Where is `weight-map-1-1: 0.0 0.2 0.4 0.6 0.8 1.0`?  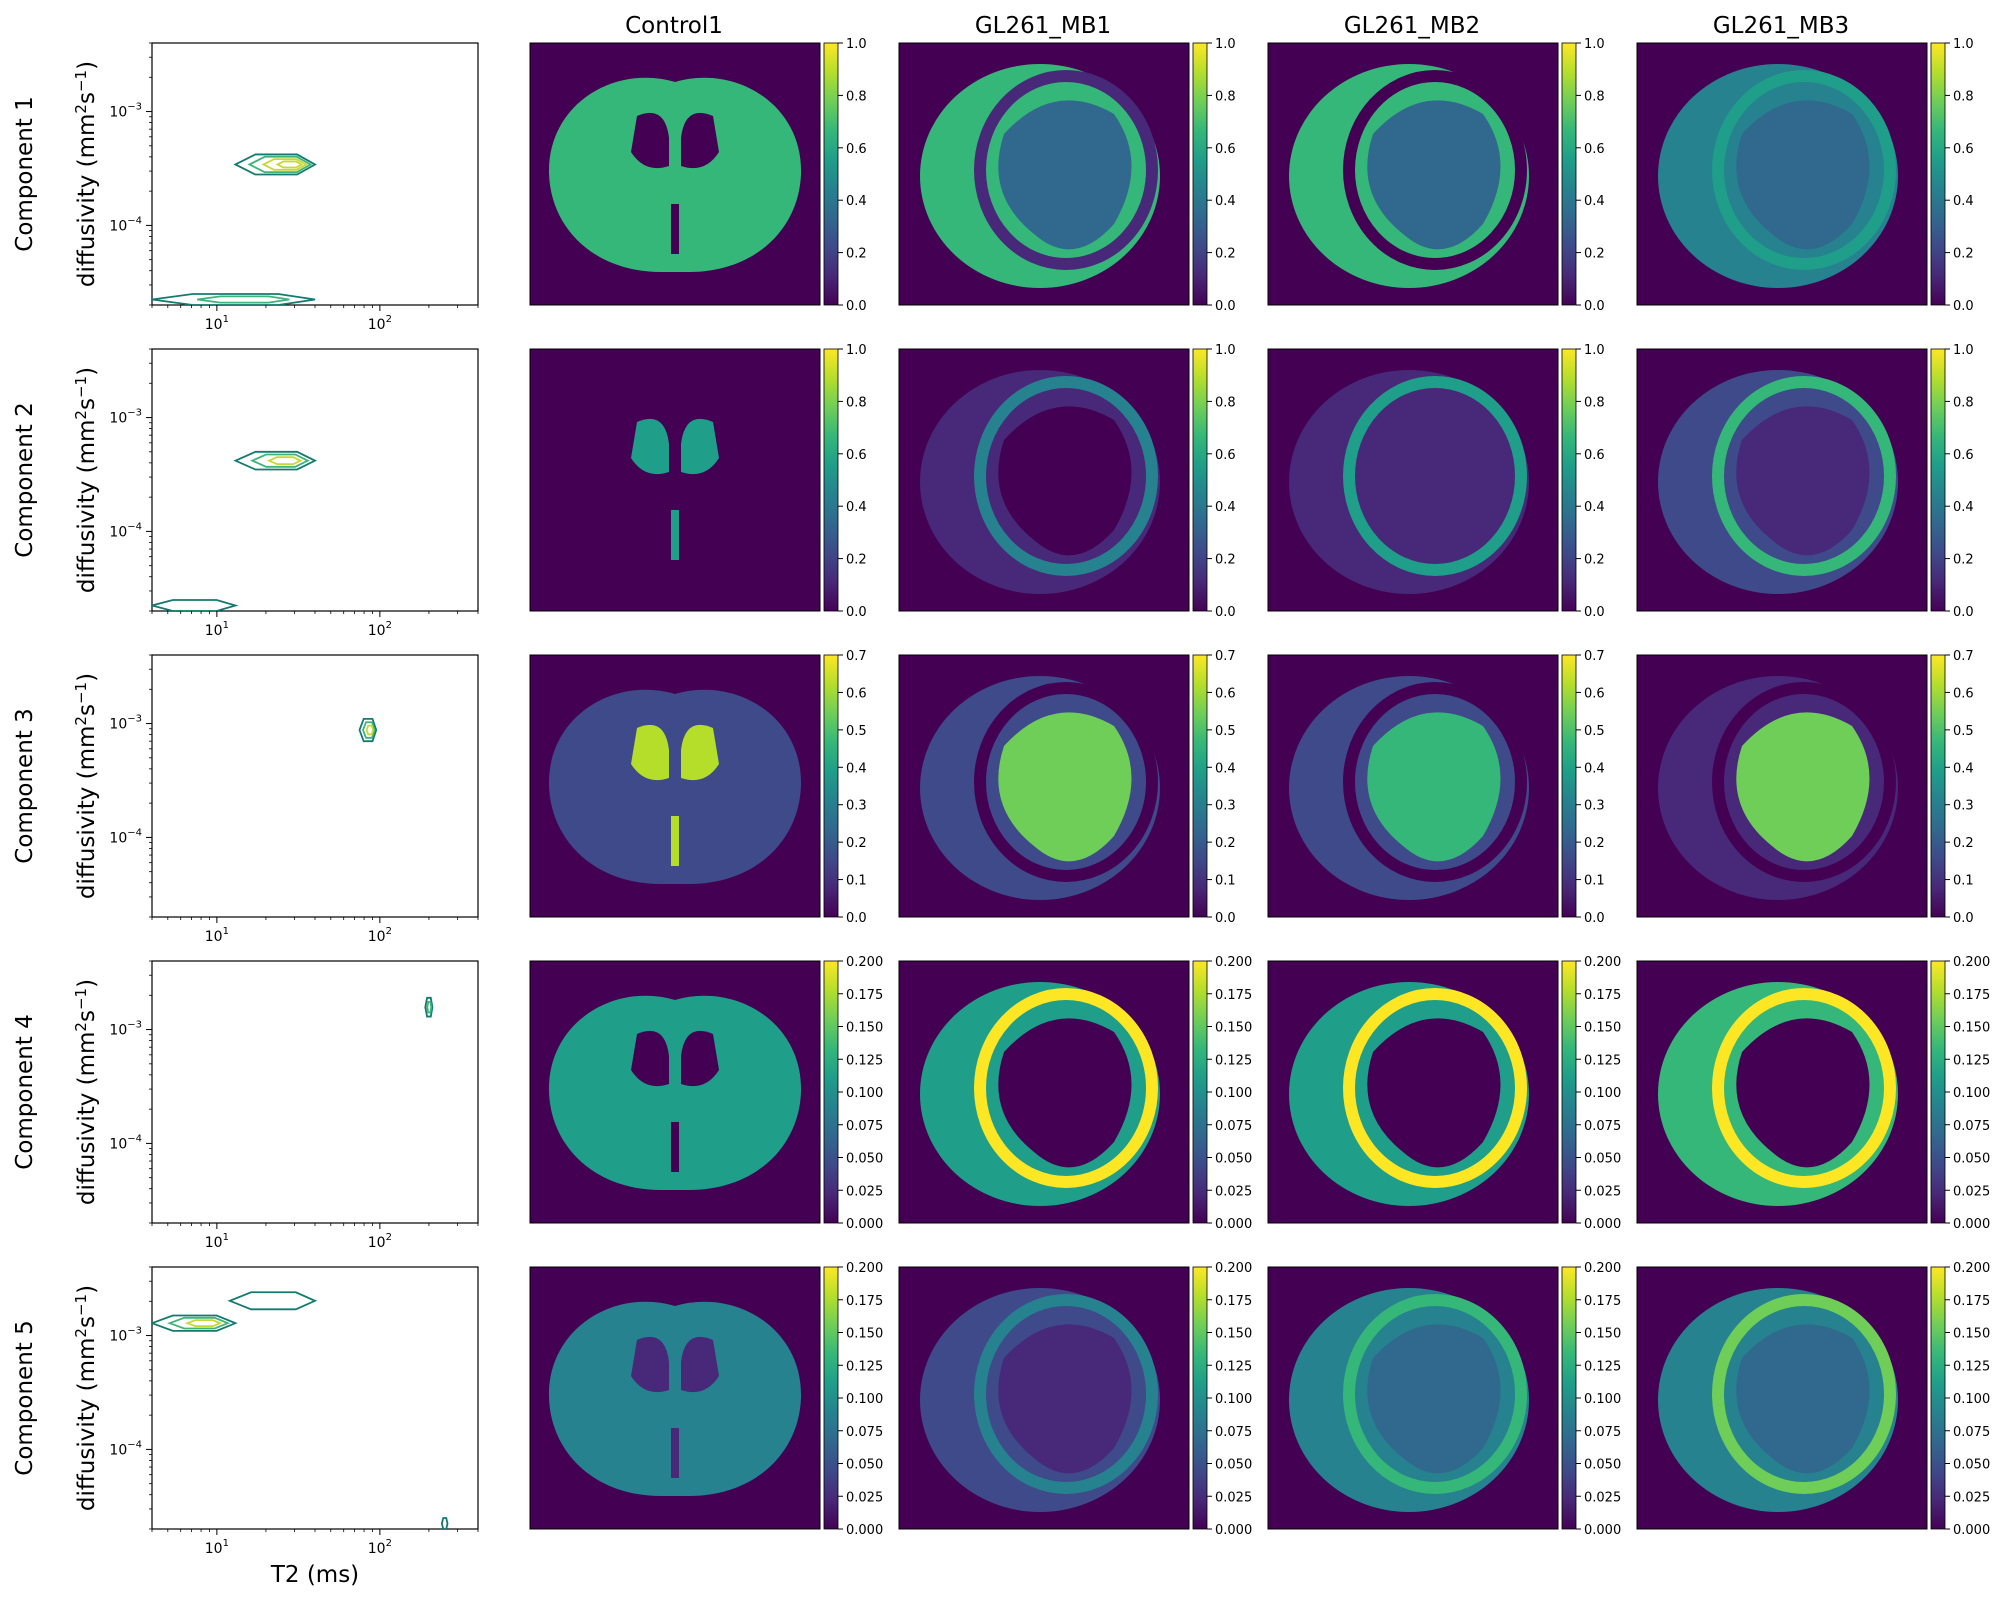
weight-map-1-1: 0.0 0.2 0.4 0.6 0.8 1.0 is located at coordinates (698, 175).